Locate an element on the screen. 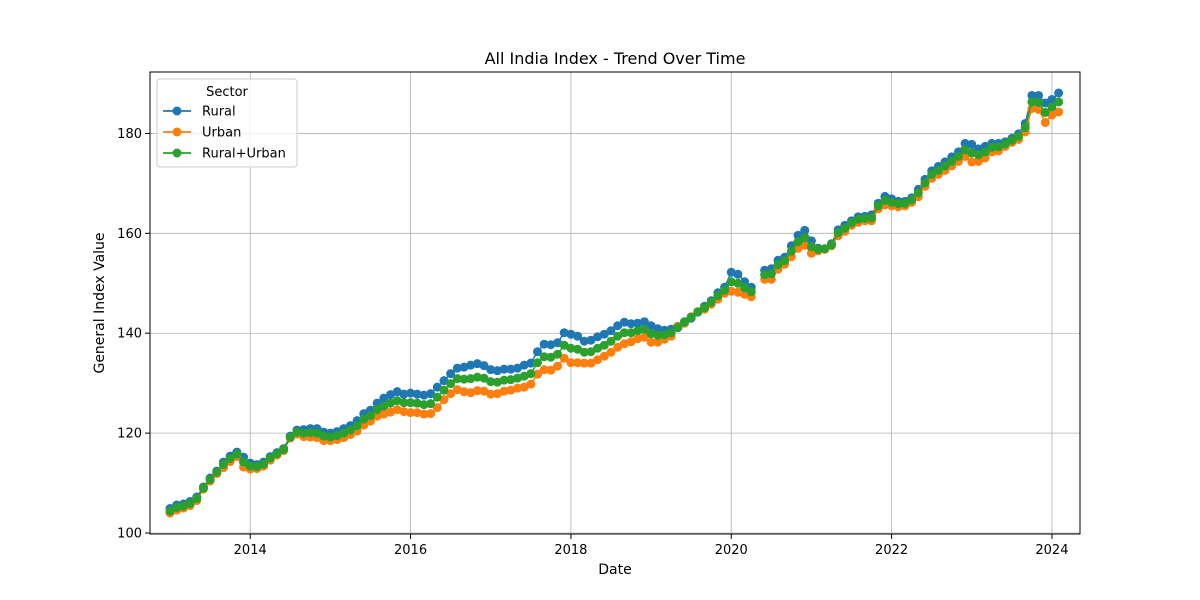  x-tick-label: 2014 is located at coordinates (250, 550).